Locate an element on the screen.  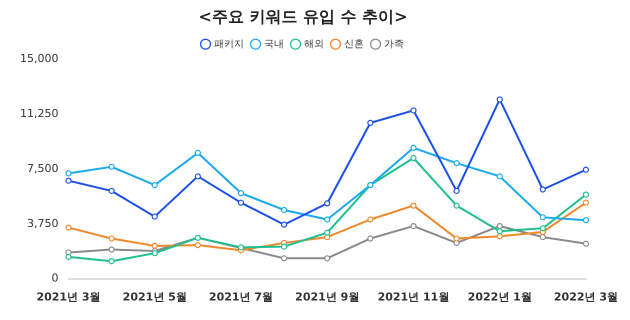
x-tick-label: 2021년 9월 is located at coordinates (327, 297).